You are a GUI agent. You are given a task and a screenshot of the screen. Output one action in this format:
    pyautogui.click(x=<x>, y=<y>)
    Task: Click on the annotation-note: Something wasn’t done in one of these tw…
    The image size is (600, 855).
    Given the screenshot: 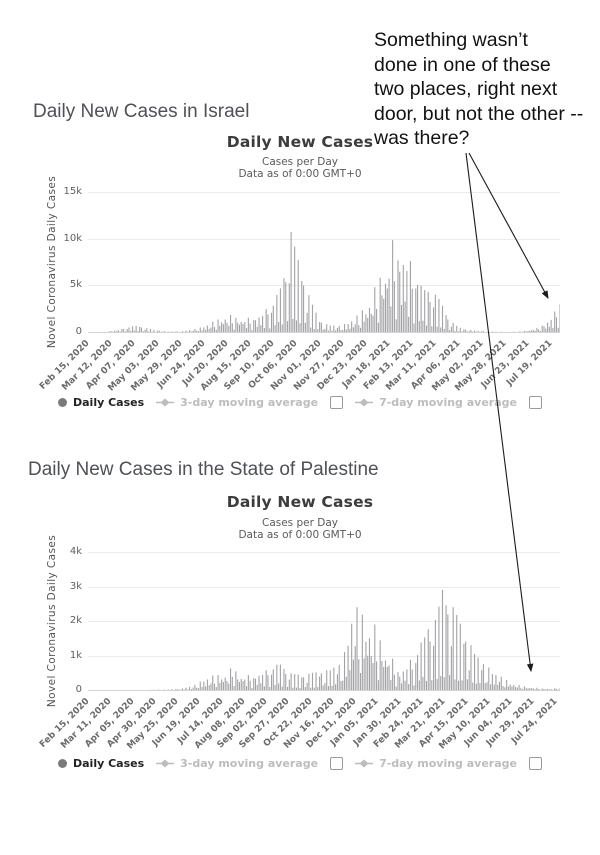 What is the action you would take?
    pyautogui.click(x=479, y=89)
    